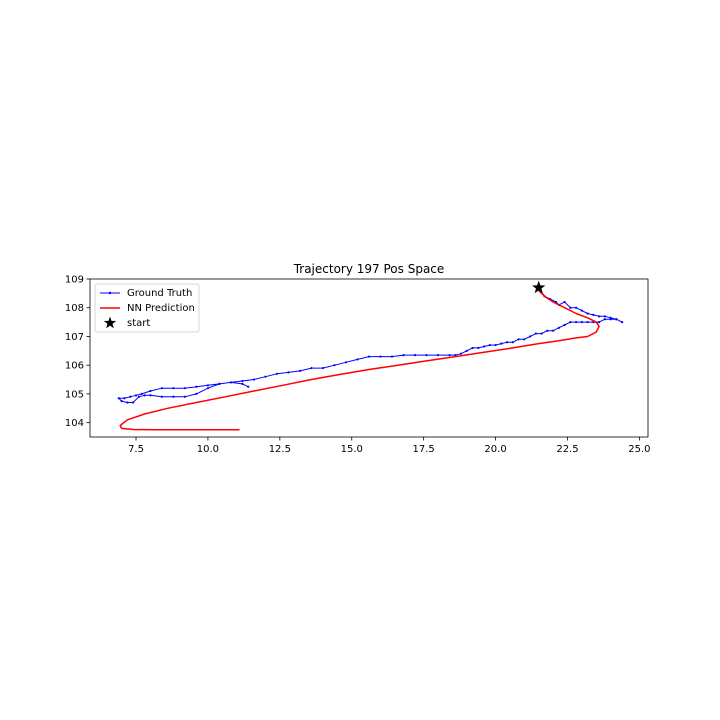  I want to click on legend-box, so click(147, 308).